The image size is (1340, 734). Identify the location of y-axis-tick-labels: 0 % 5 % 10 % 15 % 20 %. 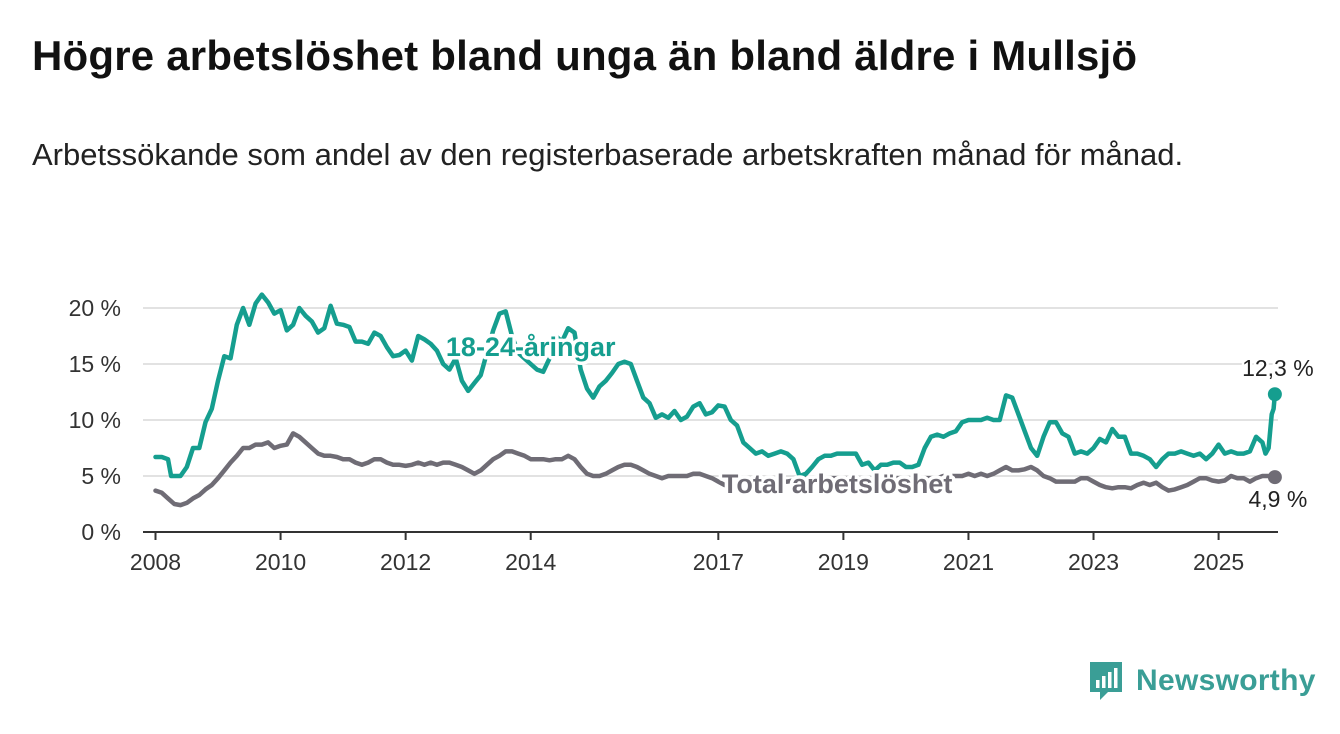
(95, 420).